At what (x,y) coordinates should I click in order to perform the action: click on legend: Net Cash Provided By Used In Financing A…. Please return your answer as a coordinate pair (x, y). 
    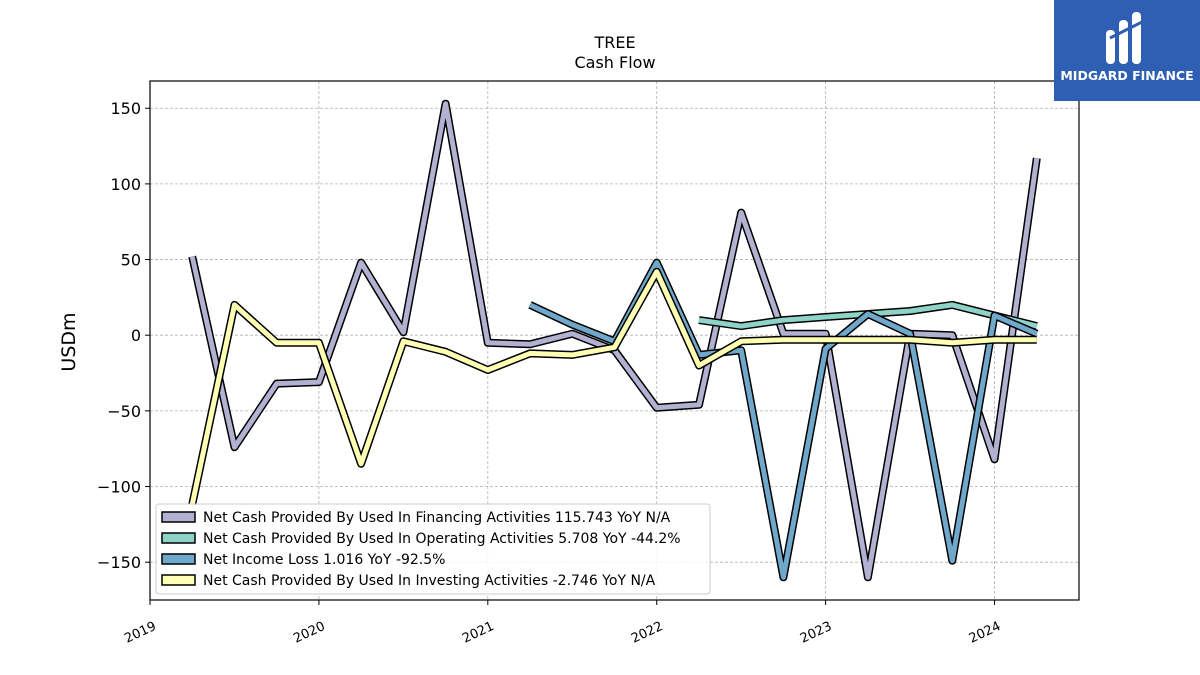
    Looking at the image, I should click on (433, 549).